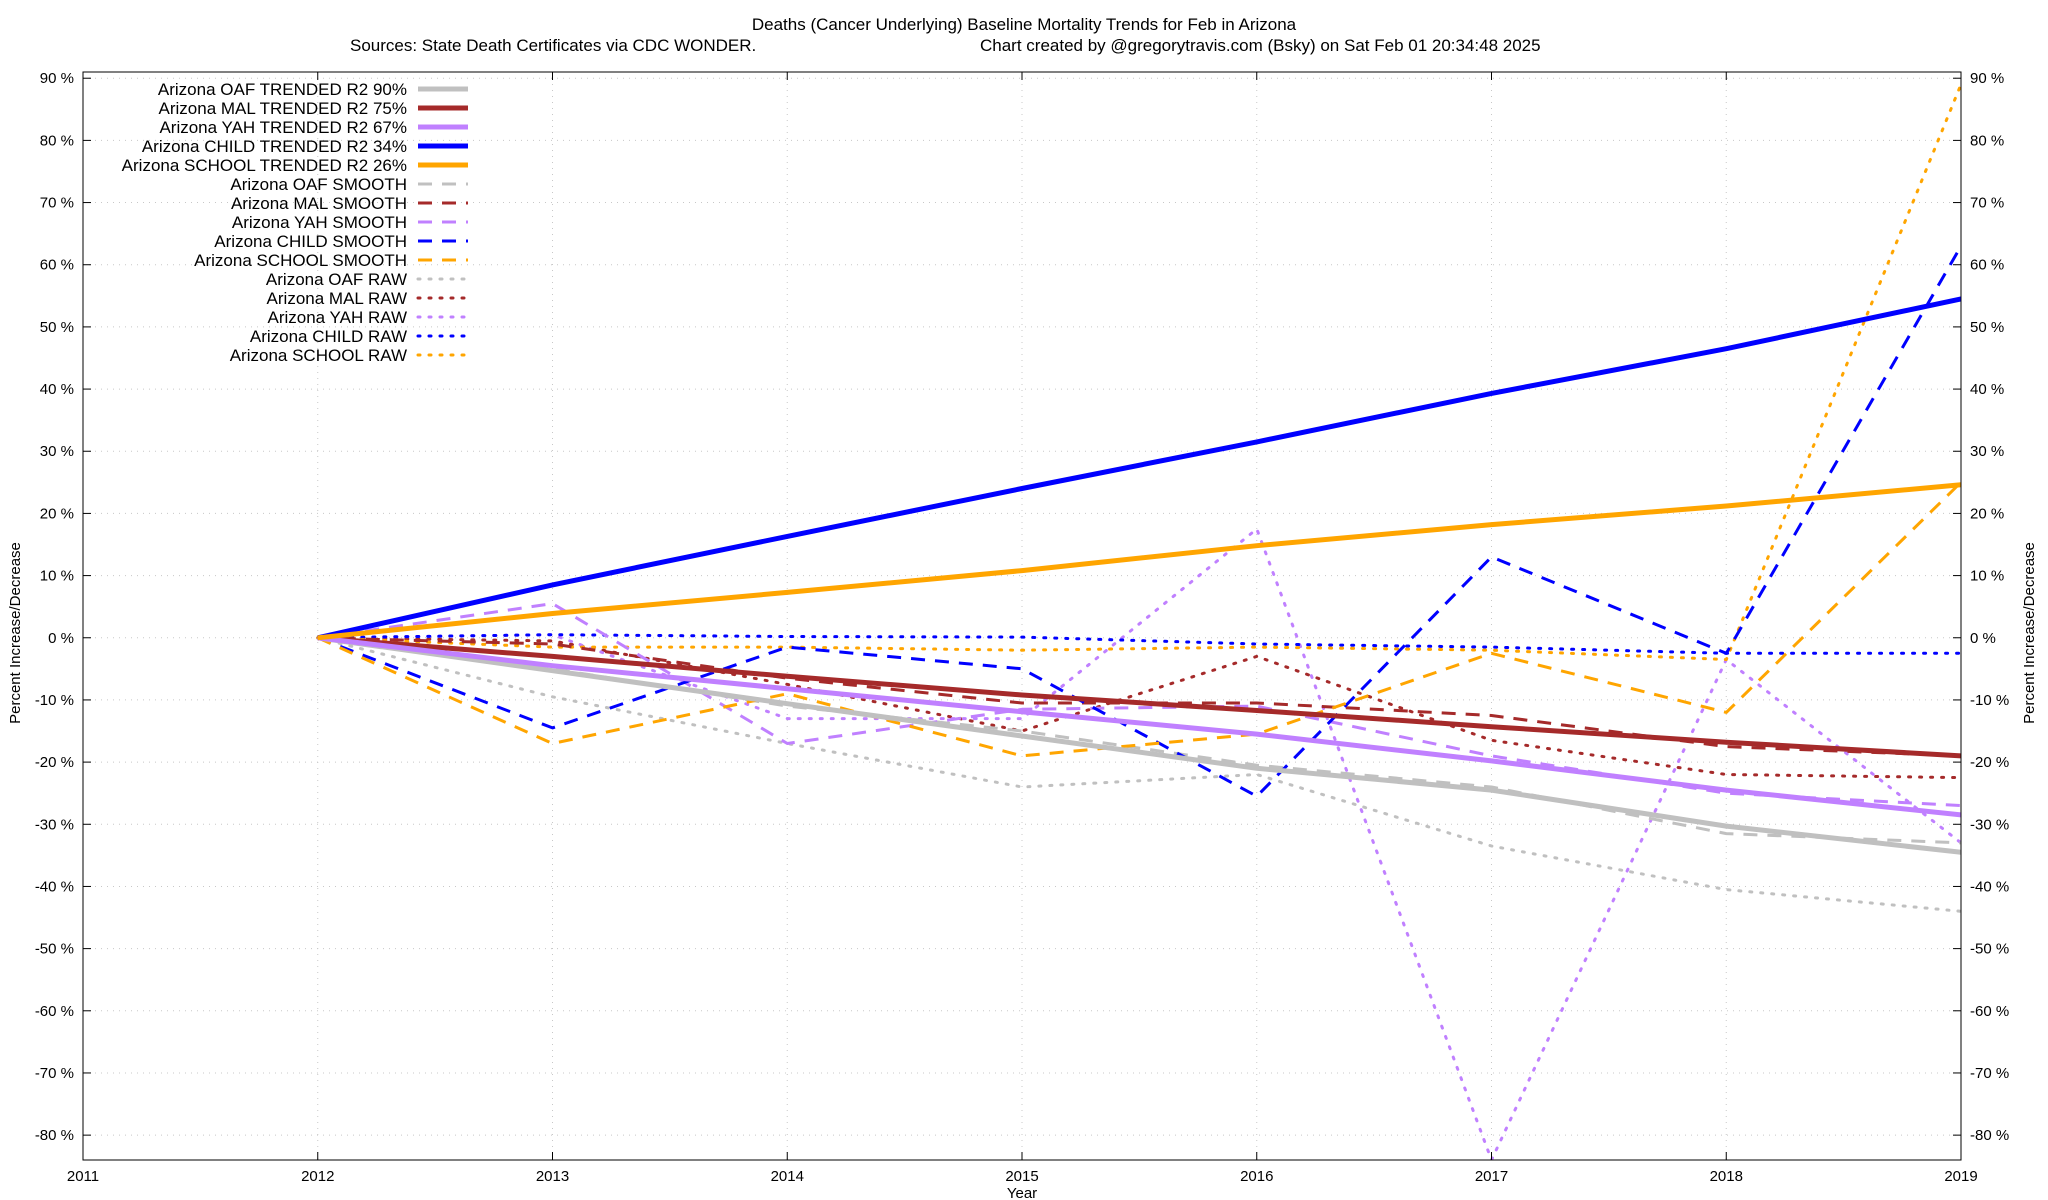 This screenshot has height=1200, width=2048. What do you see at coordinates (337, 298) in the screenshot?
I see `legend-label: Arizona MAL RAW` at bounding box center [337, 298].